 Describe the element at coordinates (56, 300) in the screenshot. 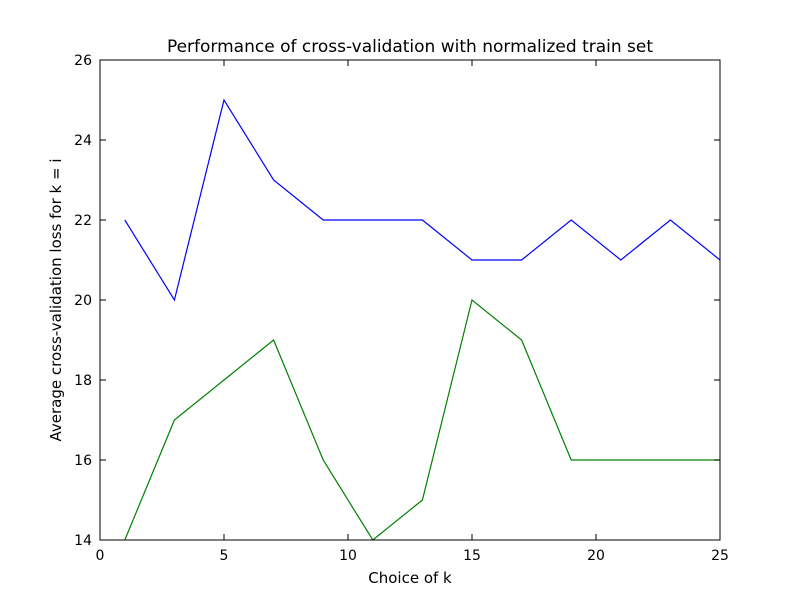

I see `y-axis-label: Average cross-validation loss for k = i` at that location.